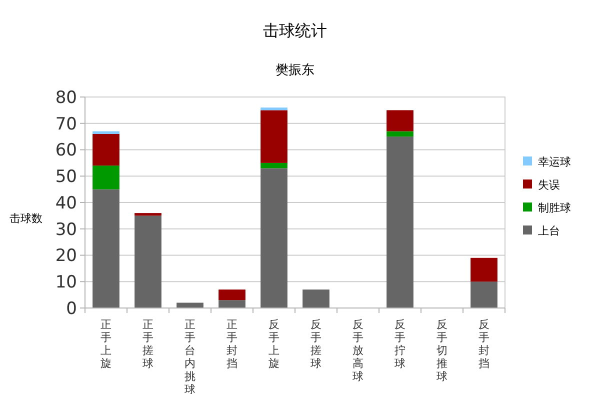  What do you see at coordinates (106, 344) in the screenshot?
I see `x-tick-label: 正手上旋` at bounding box center [106, 344].